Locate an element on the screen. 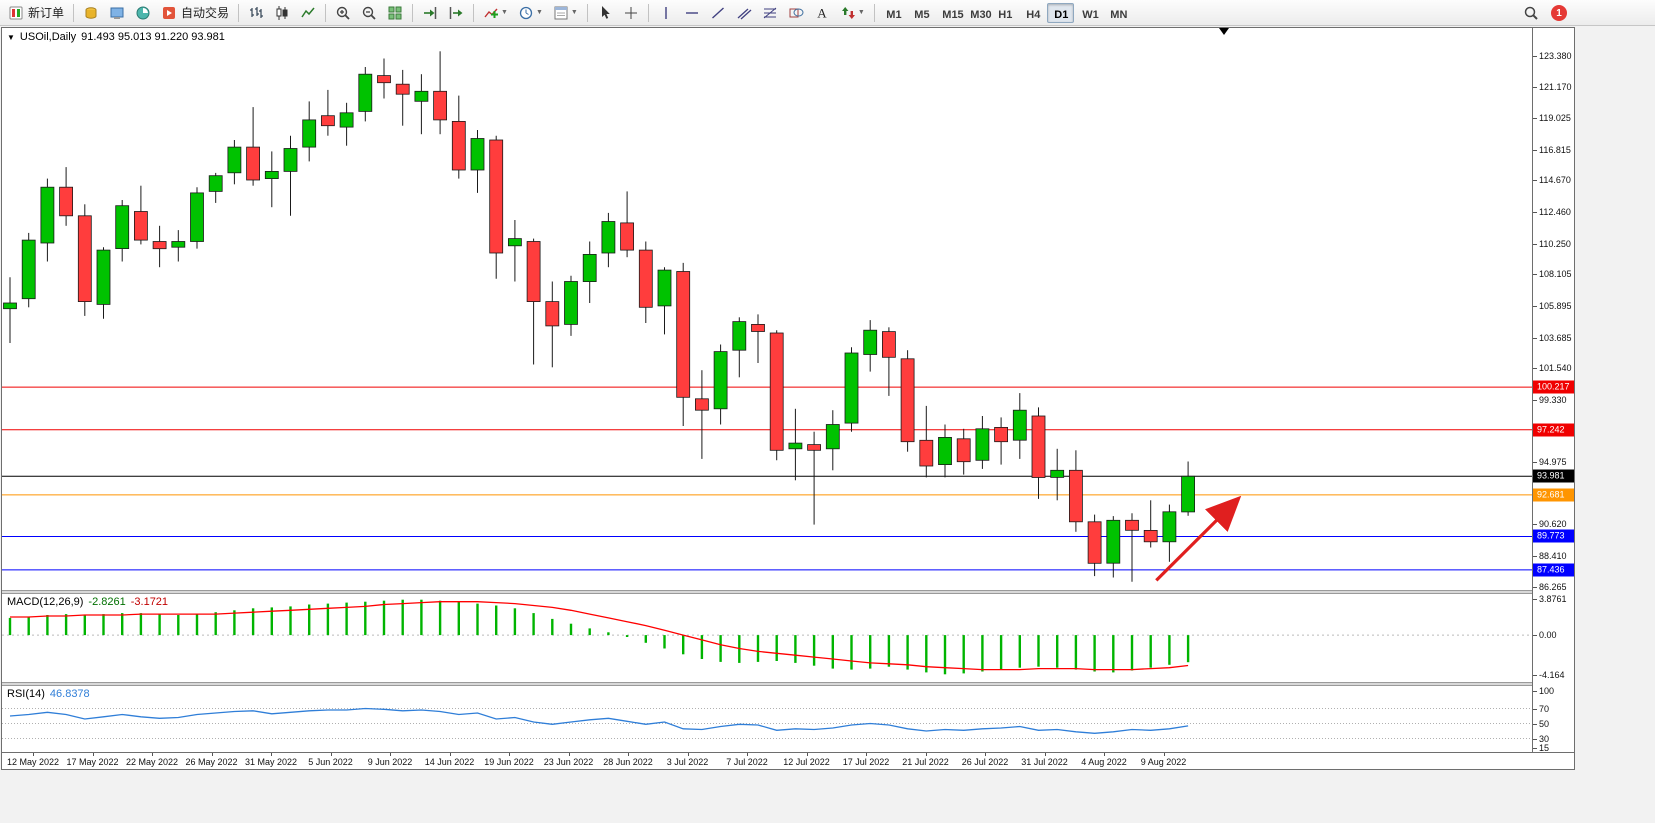  timeframe-button-m30: M30 is located at coordinates (977, 13).